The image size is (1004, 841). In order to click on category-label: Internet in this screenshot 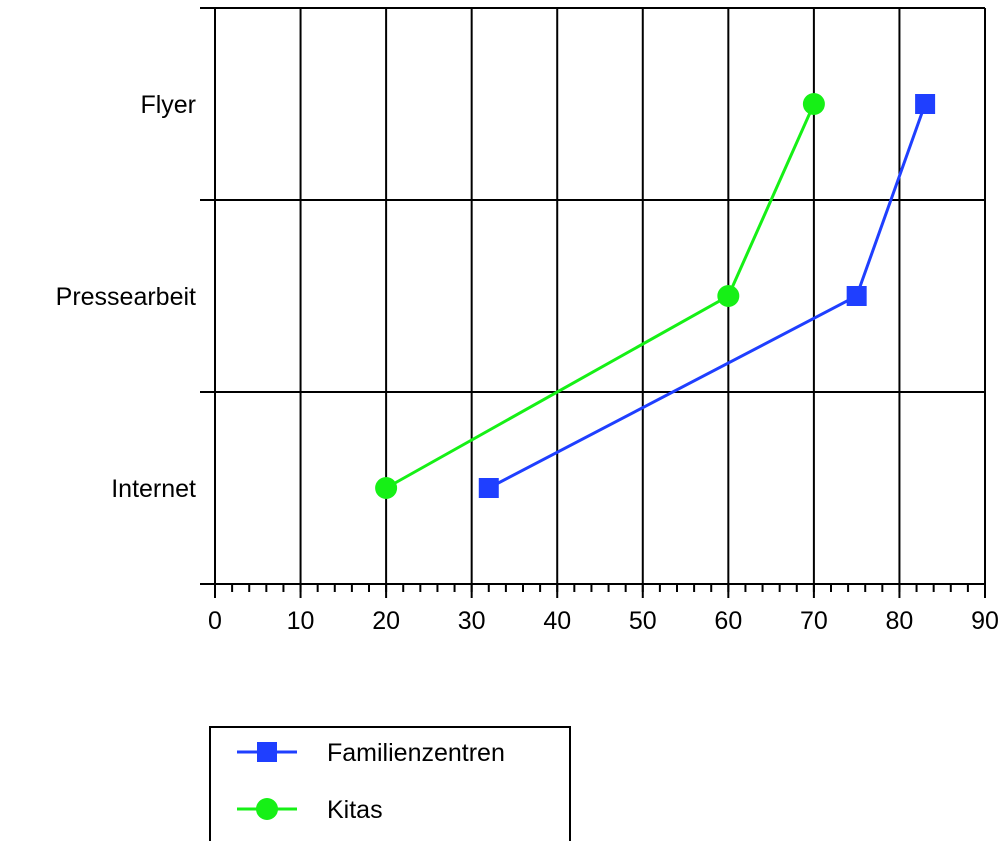, I will do `click(153, 489)`.